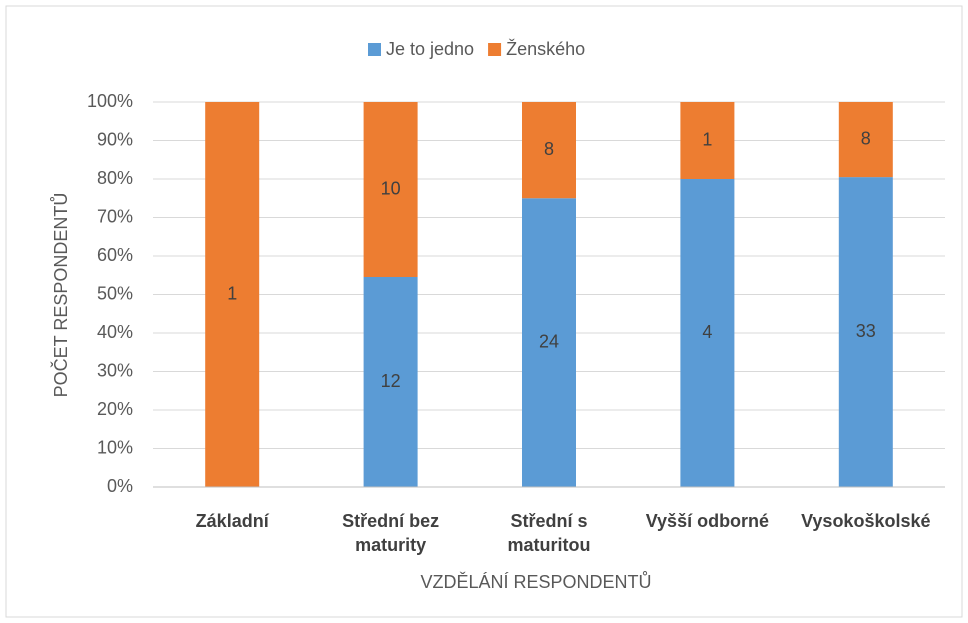  I want to click on data-label: 24, so click(549, 341).